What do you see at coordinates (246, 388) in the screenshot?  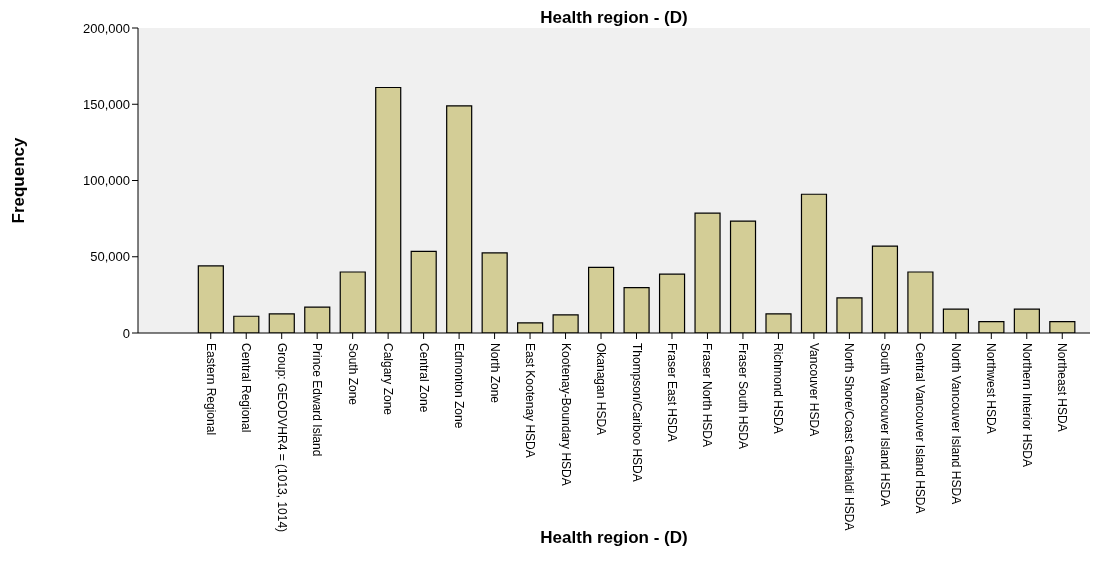 I see `x-tick-label: Central Regional` at bounding box center [246, 388].